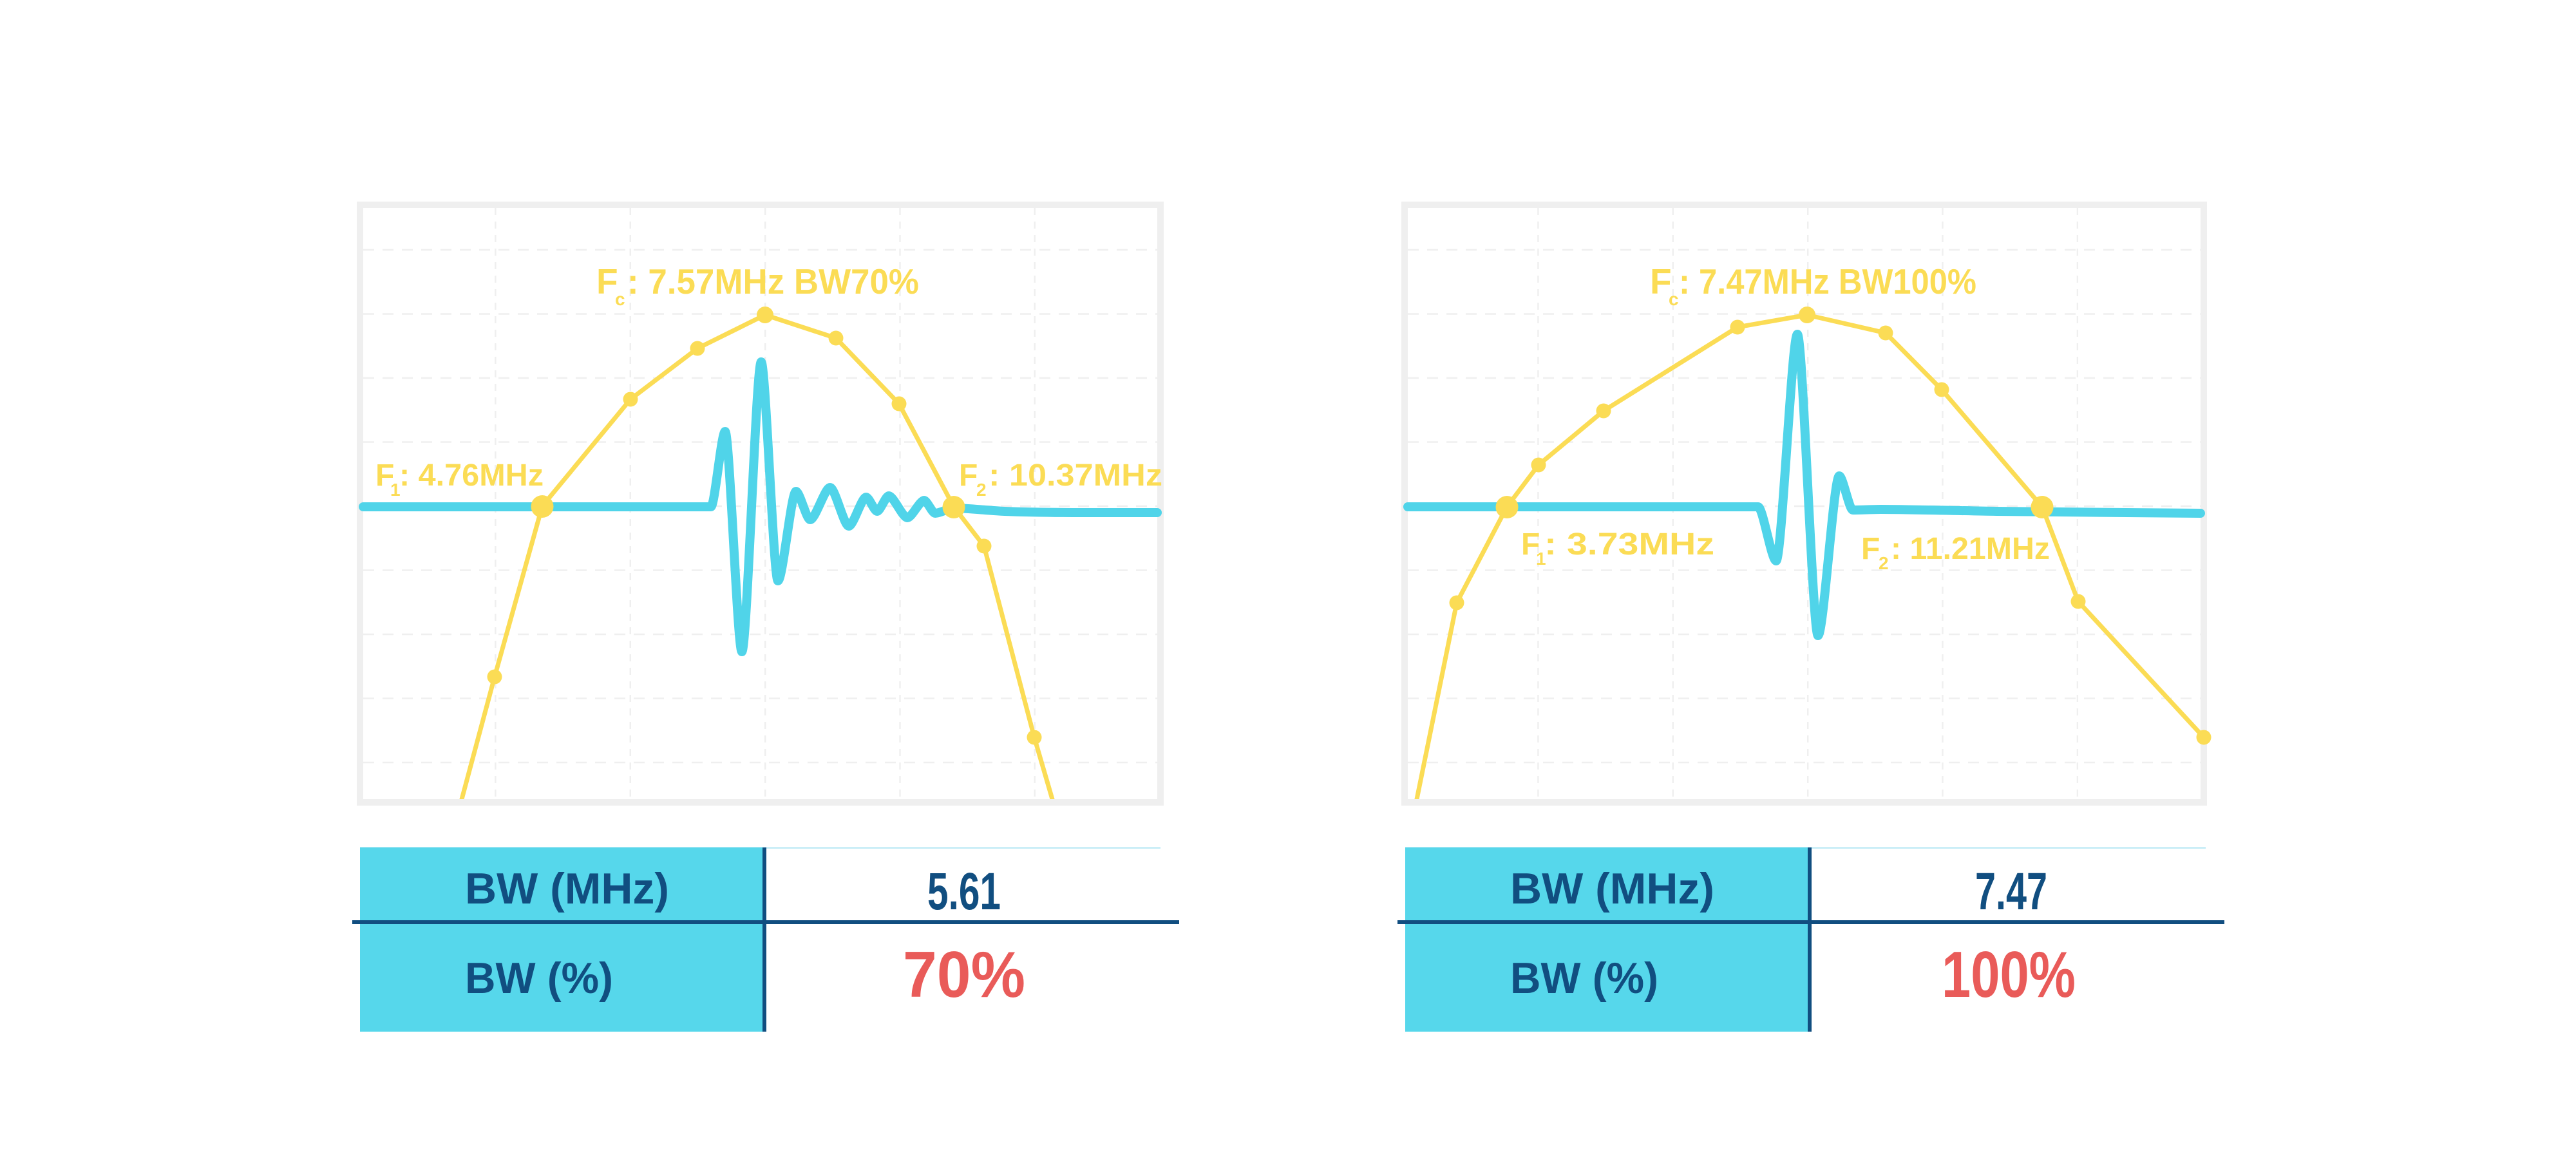 This screenshot has height=1154, width=2576. What do you see at coordinates (2011, 891) in the screenshot?
I see `svg-text: 7.47` at bounding box center [2011, 891].